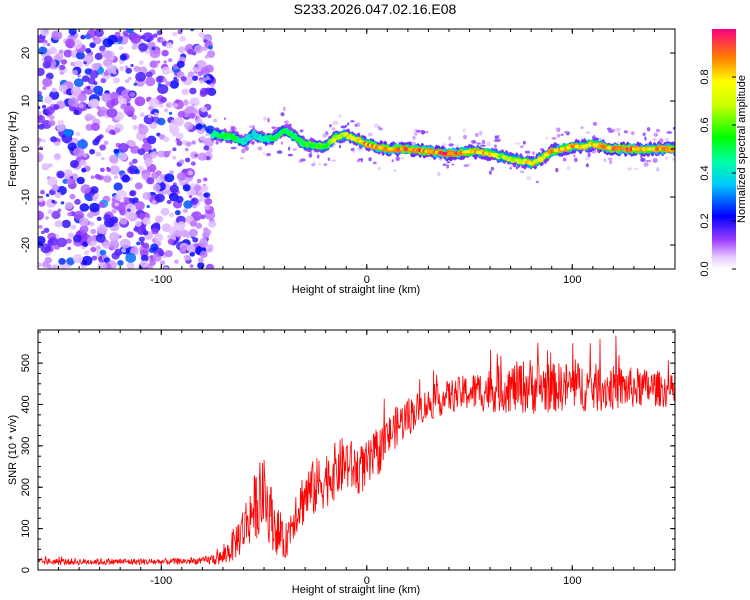 This screenshot has height=600, width=750. What do you see at coordinates (26, 446) in the screenshot?
I see `y-tick-label: 300` at bounding box center [26, 446].